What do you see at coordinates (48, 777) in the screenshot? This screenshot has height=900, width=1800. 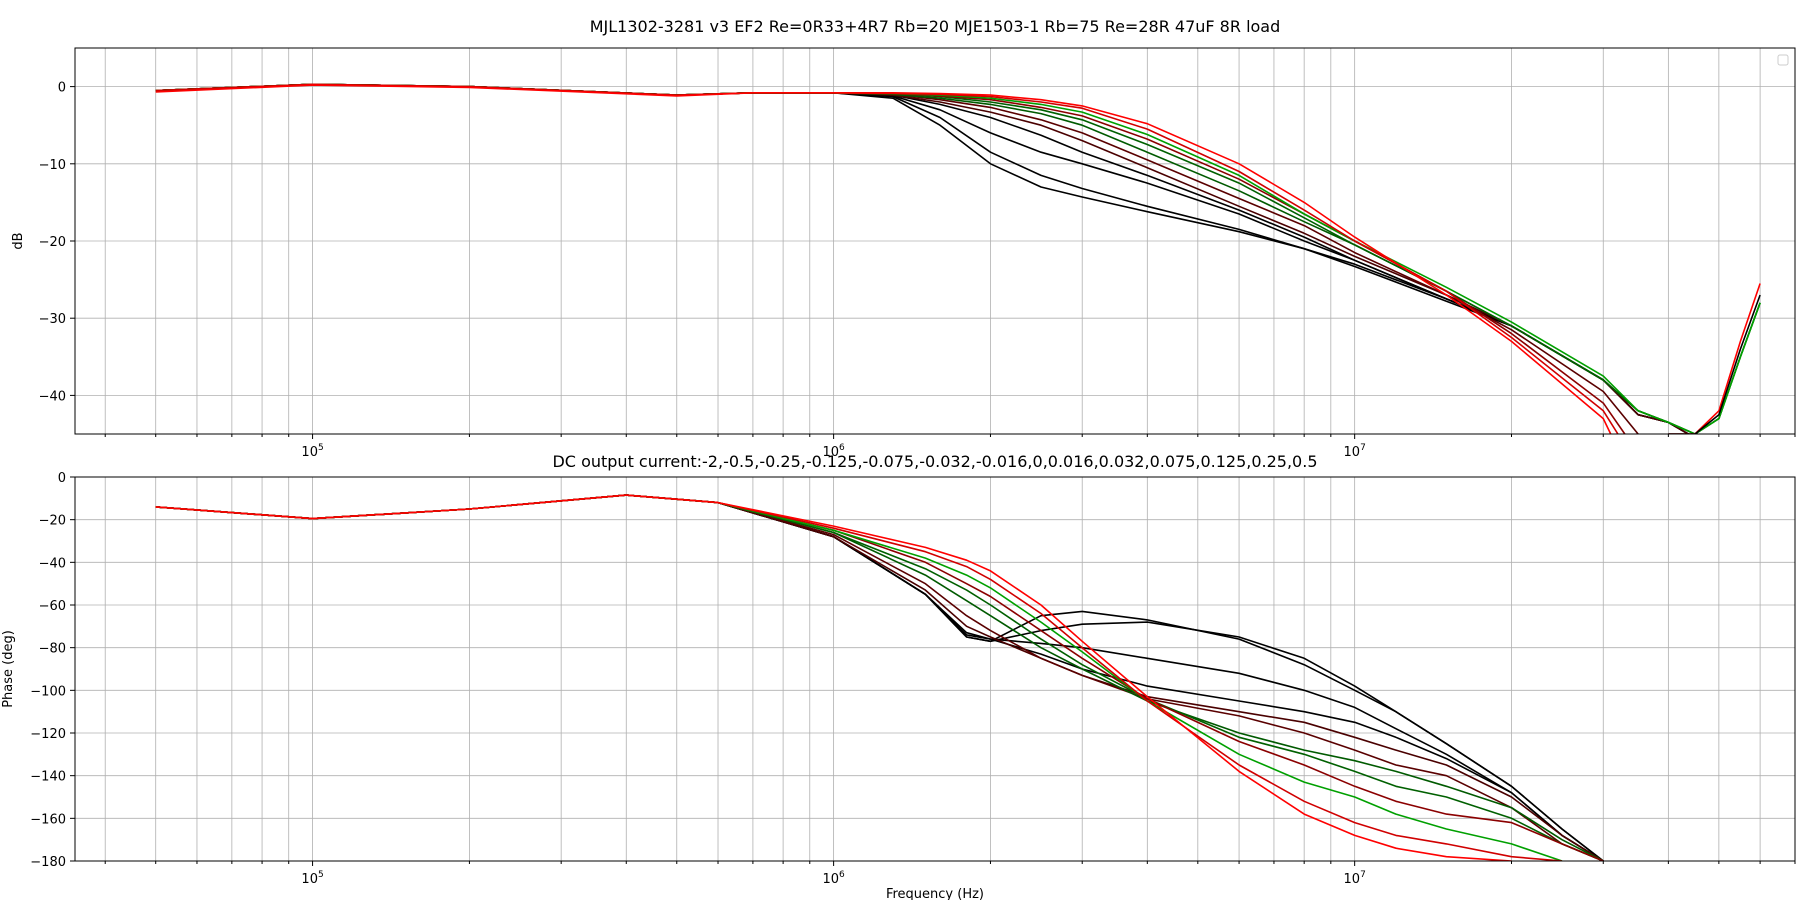 I see `y-tick-label: −140` at bounding box center [48, 777].